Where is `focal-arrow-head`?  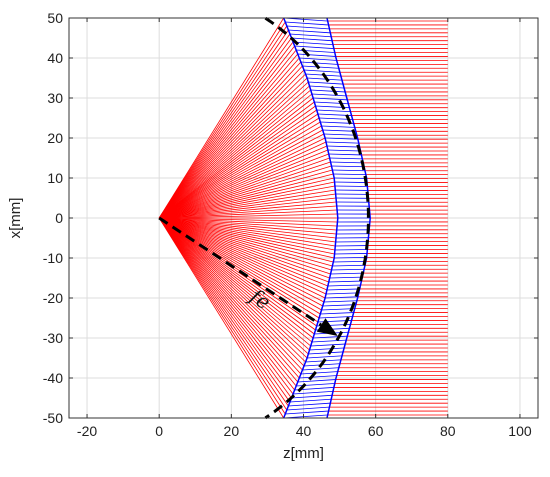 focal-arrow-head is located at coordinates (327, 327).